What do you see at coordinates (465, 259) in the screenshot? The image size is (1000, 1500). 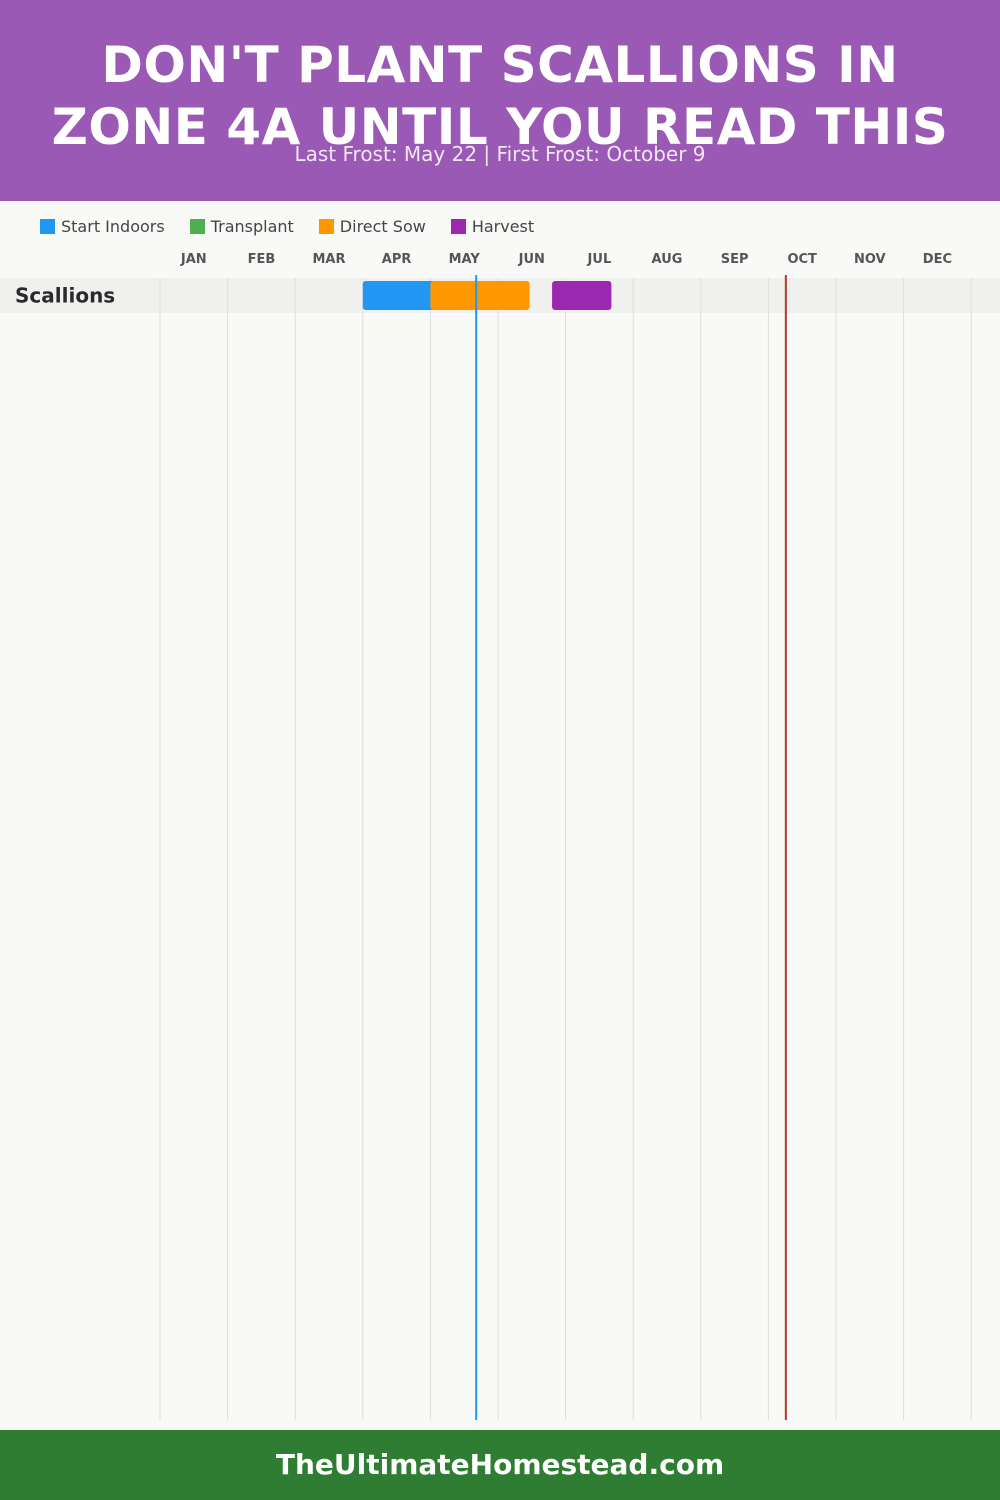 I see `month-label-may: MAY` at bounding box center [465, 259].